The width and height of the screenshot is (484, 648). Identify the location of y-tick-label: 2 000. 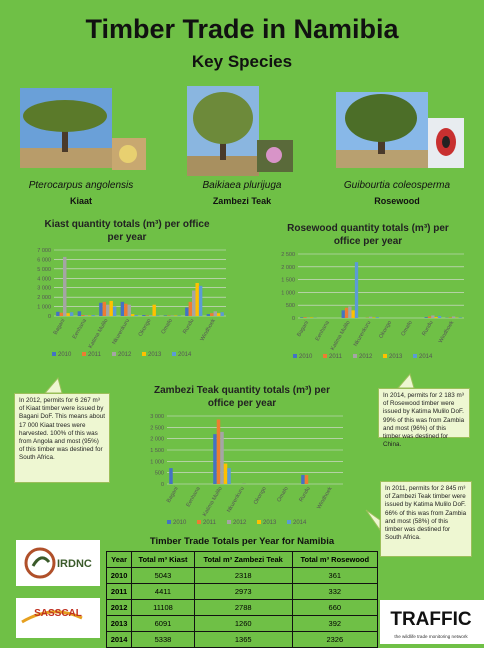
(288, 268).